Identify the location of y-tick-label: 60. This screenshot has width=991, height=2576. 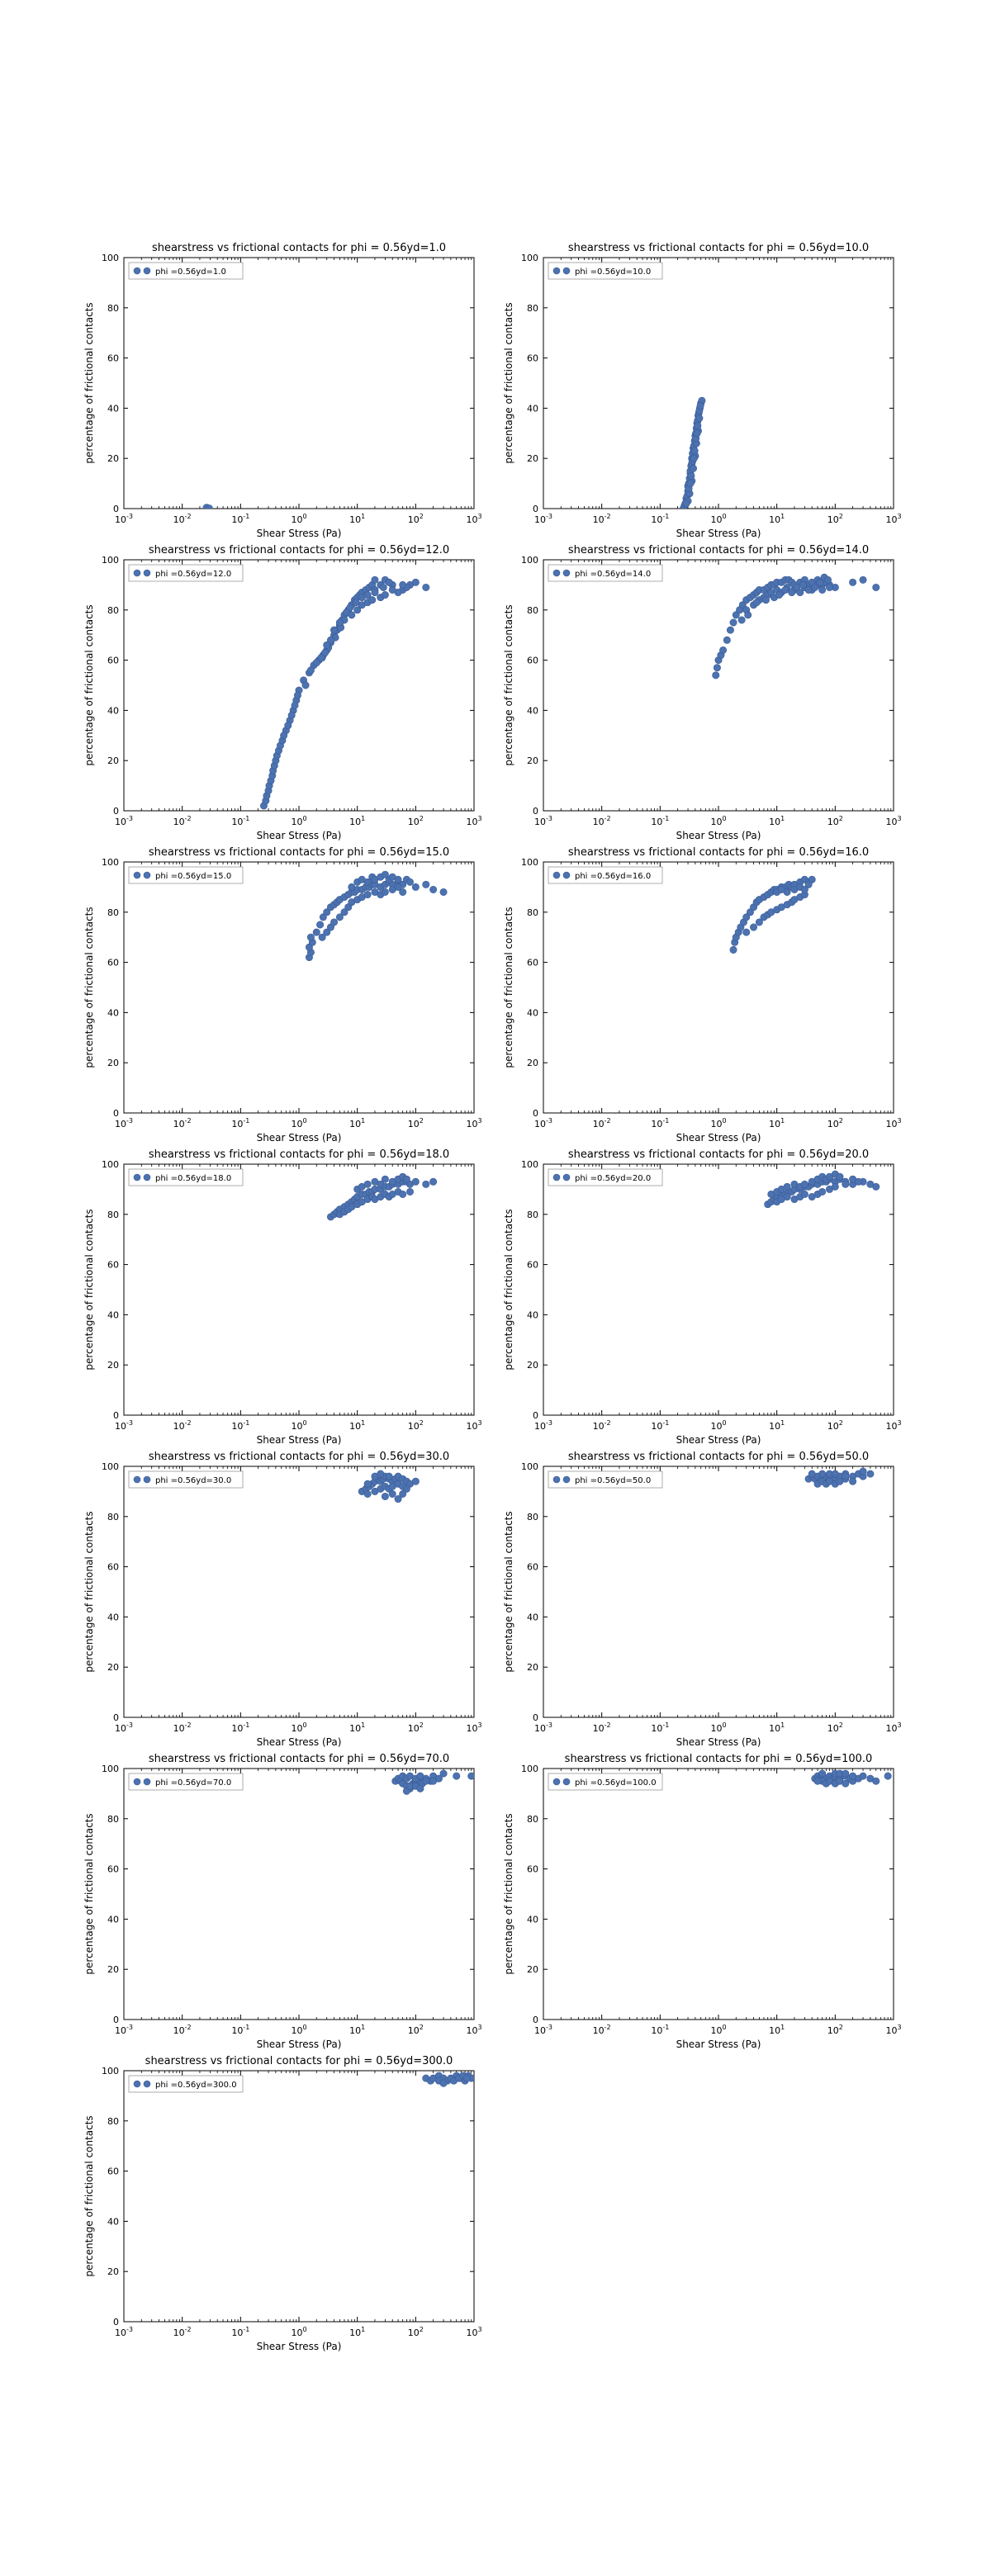
(113, 358).